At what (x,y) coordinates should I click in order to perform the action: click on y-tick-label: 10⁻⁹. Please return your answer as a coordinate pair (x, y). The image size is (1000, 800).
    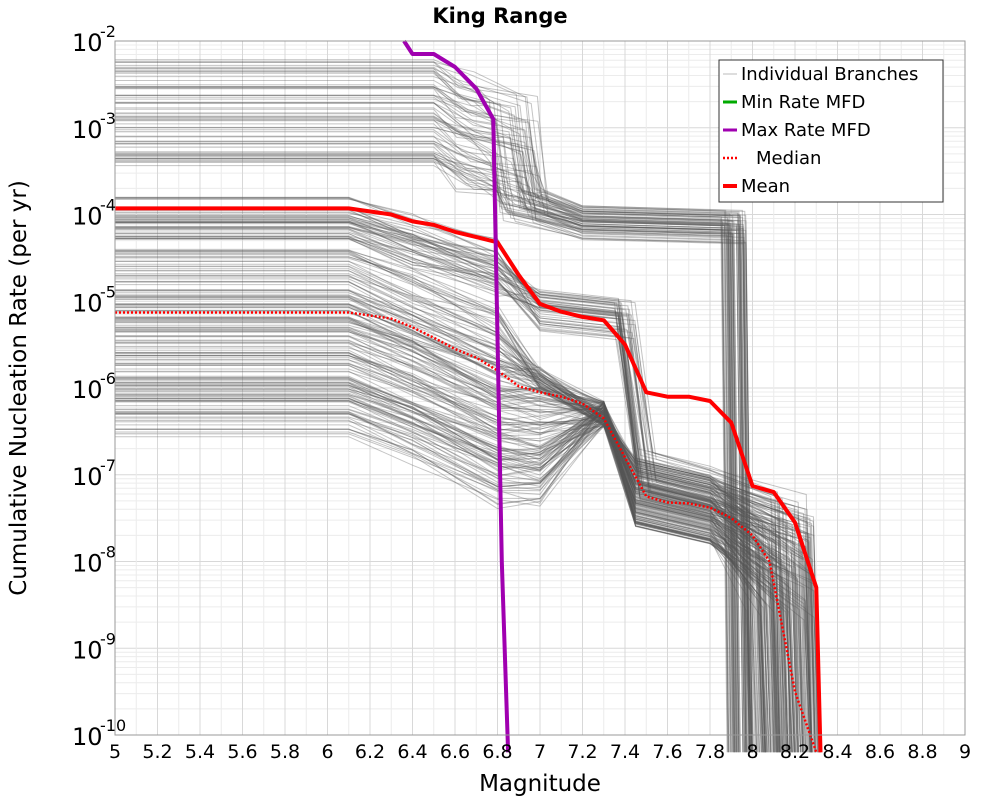
    Looking at the image, I should click on (94, 646).